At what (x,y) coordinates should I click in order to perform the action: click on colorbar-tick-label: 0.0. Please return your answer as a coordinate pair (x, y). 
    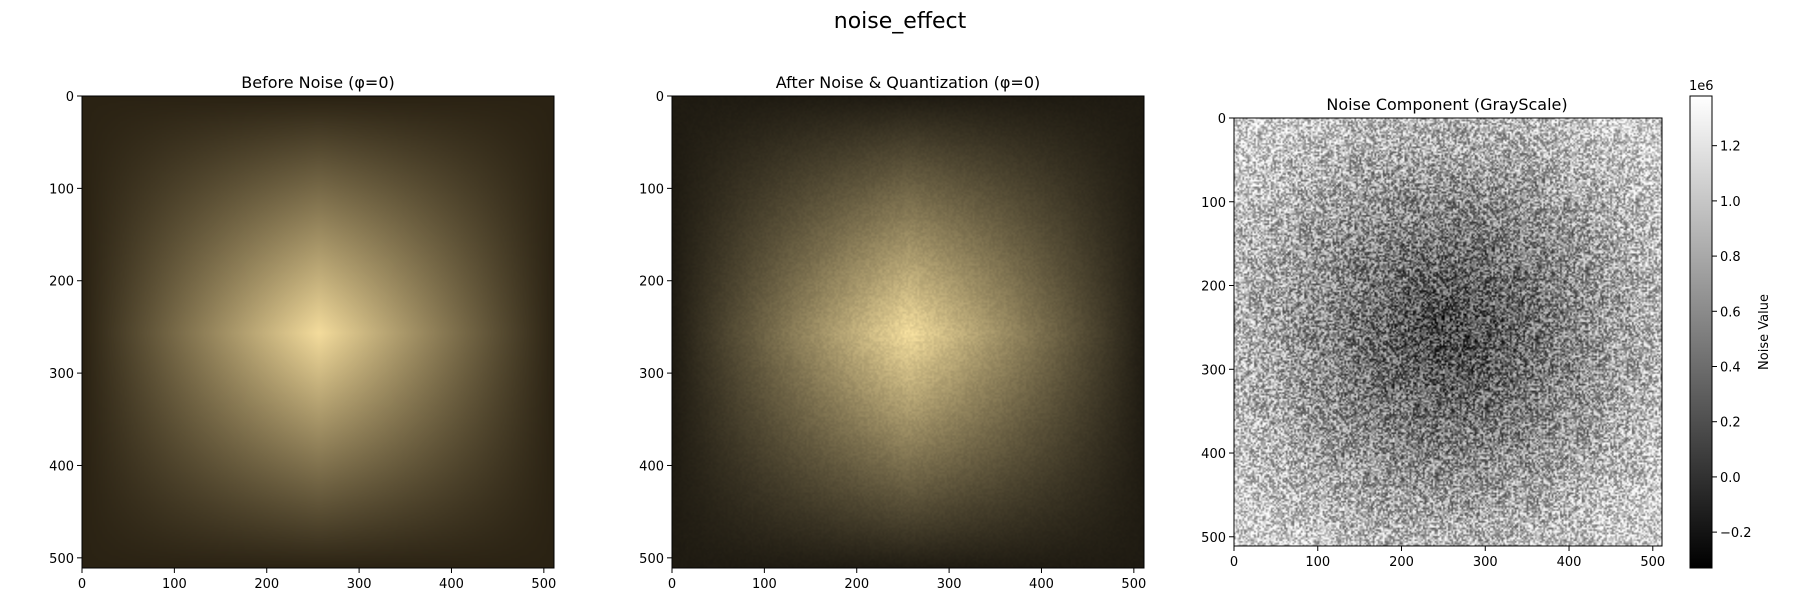
    Looking at the image, I should click on (1730, 478).